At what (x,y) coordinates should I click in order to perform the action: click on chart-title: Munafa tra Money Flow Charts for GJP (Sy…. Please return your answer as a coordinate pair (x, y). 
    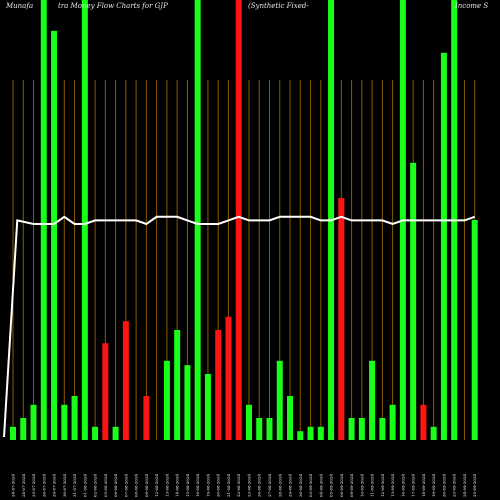
    Looking at the image, I should click on (246, 6).